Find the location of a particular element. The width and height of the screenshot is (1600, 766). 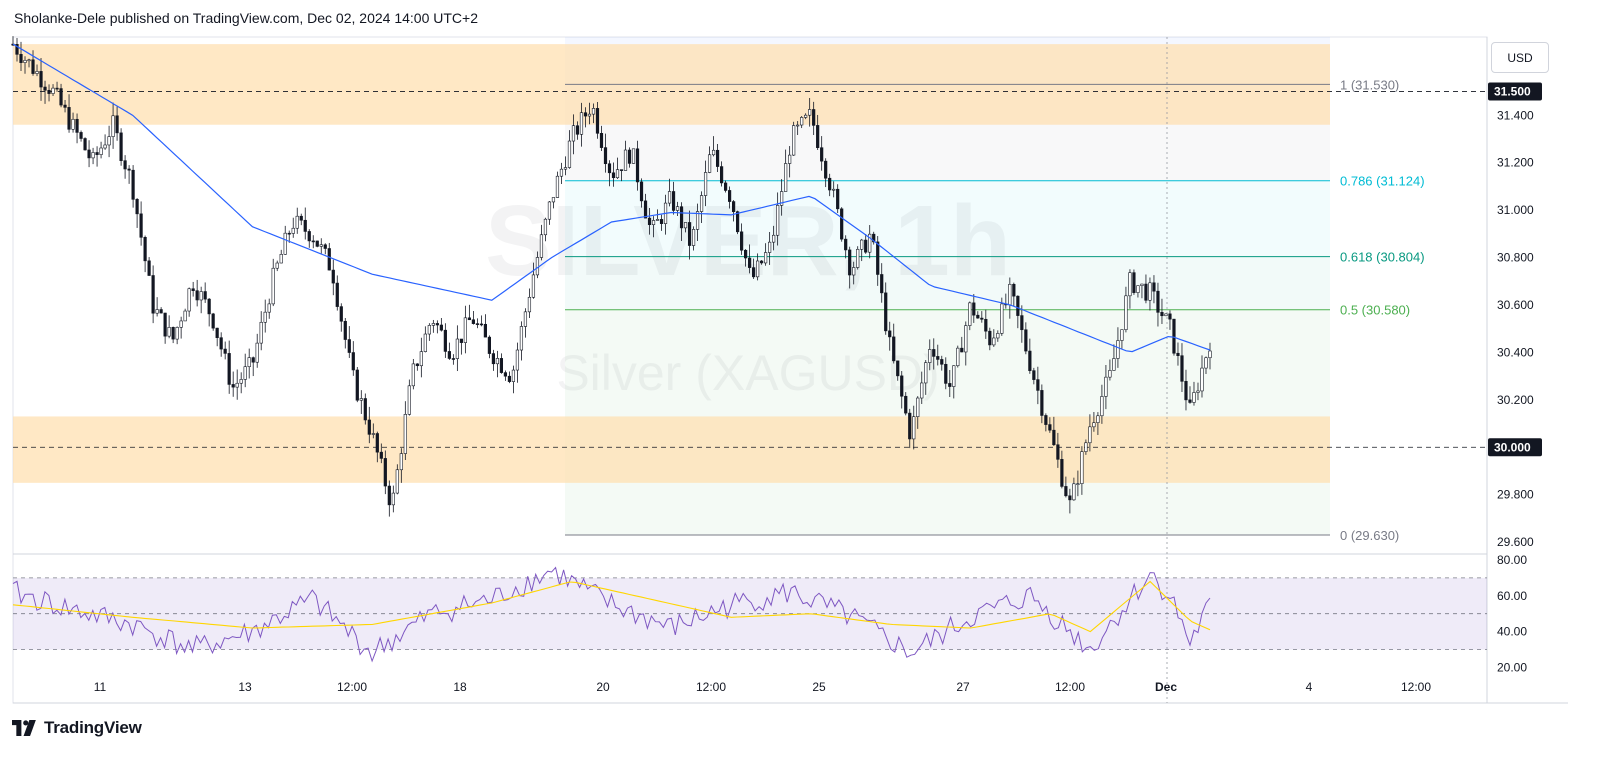

tradingview-logo-icon is located at coordinates (24, 728).